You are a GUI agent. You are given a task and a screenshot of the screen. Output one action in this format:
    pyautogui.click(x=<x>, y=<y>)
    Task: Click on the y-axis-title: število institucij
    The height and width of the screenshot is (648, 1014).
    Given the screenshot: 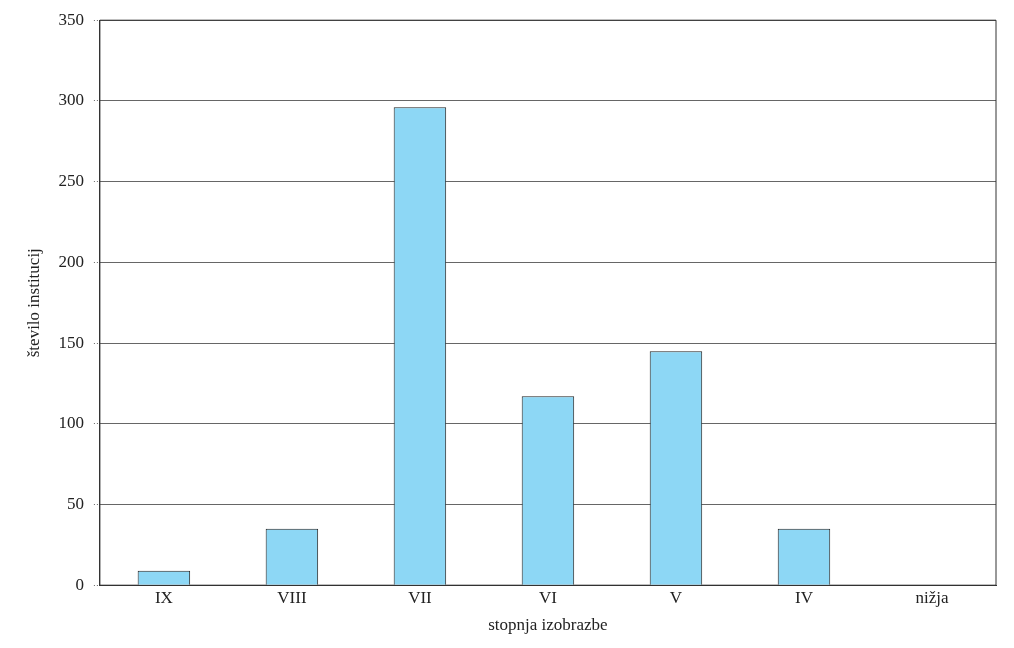 What is the action you would take?
    pyautogui.click(x=33, y=303)
    